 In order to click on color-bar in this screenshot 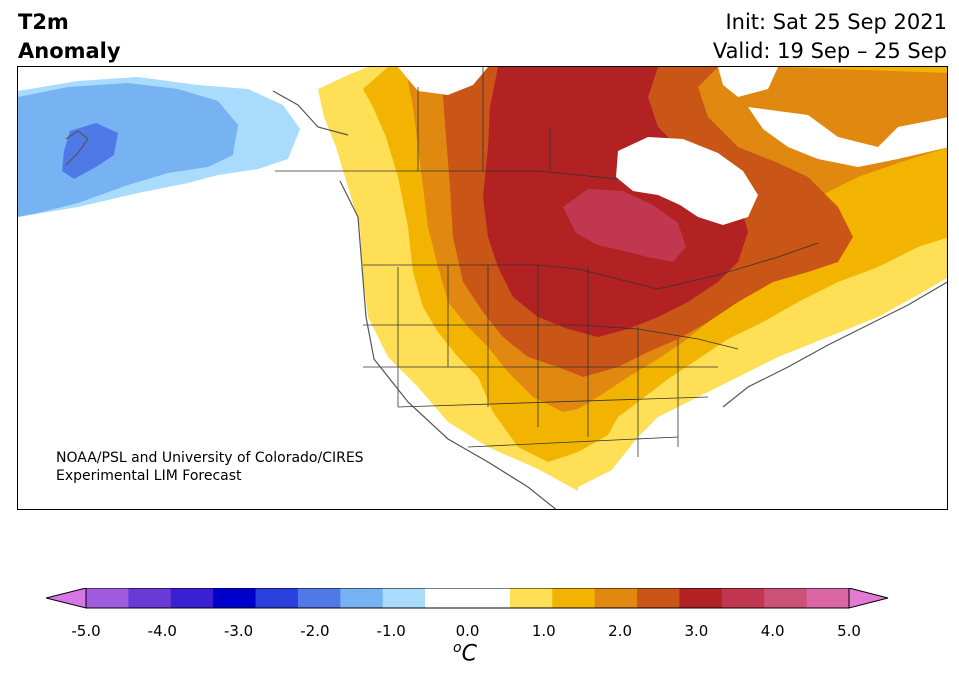, I will do `click(467, 602)`.